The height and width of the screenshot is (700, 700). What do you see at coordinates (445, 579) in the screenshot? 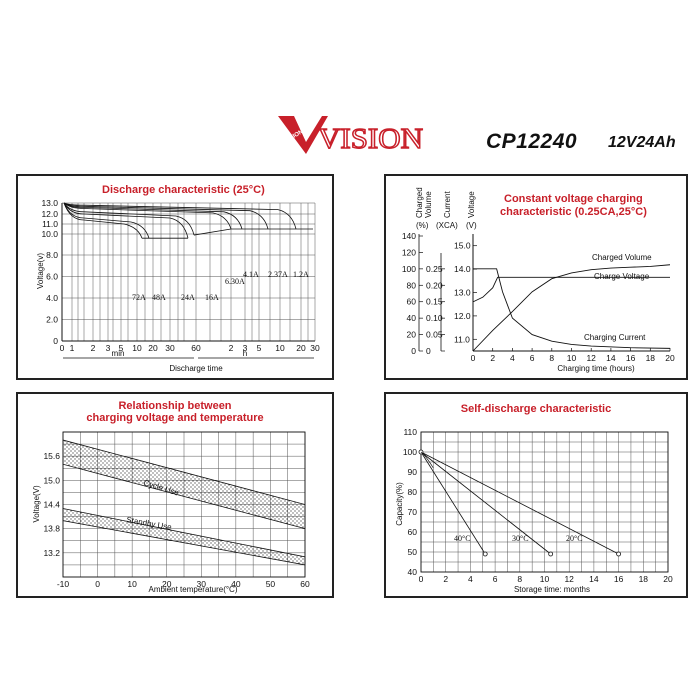
I see `selfdischarge-x-tick: 2` at bounding box center [445, 579].